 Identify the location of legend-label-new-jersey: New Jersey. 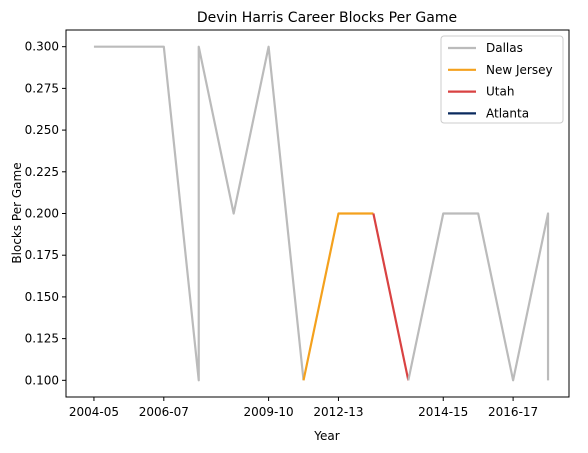
(519, 70).